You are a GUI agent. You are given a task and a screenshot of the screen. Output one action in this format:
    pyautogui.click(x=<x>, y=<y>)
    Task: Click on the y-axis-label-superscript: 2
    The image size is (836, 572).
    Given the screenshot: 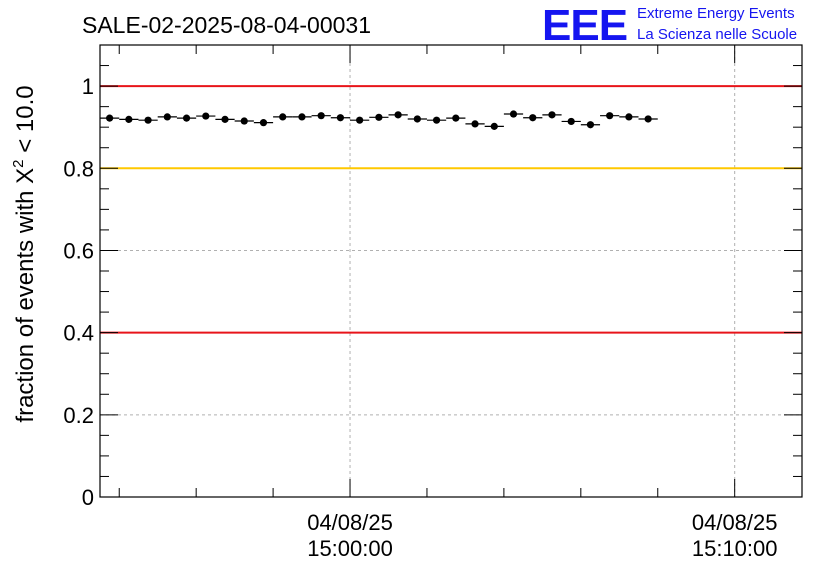 What is the action you would take?
    pyautogui.click(x=18, y=163)
    